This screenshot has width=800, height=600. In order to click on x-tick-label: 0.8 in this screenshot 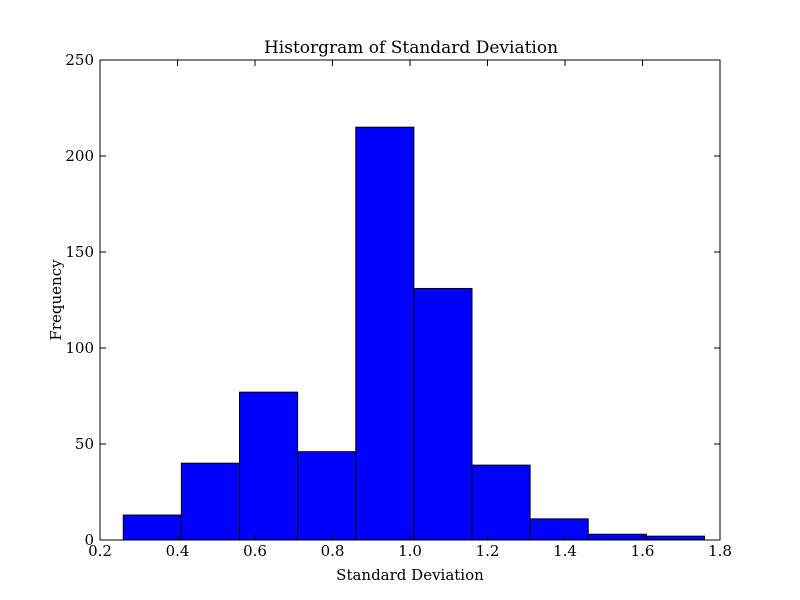, I will do `click(333, 551)`.